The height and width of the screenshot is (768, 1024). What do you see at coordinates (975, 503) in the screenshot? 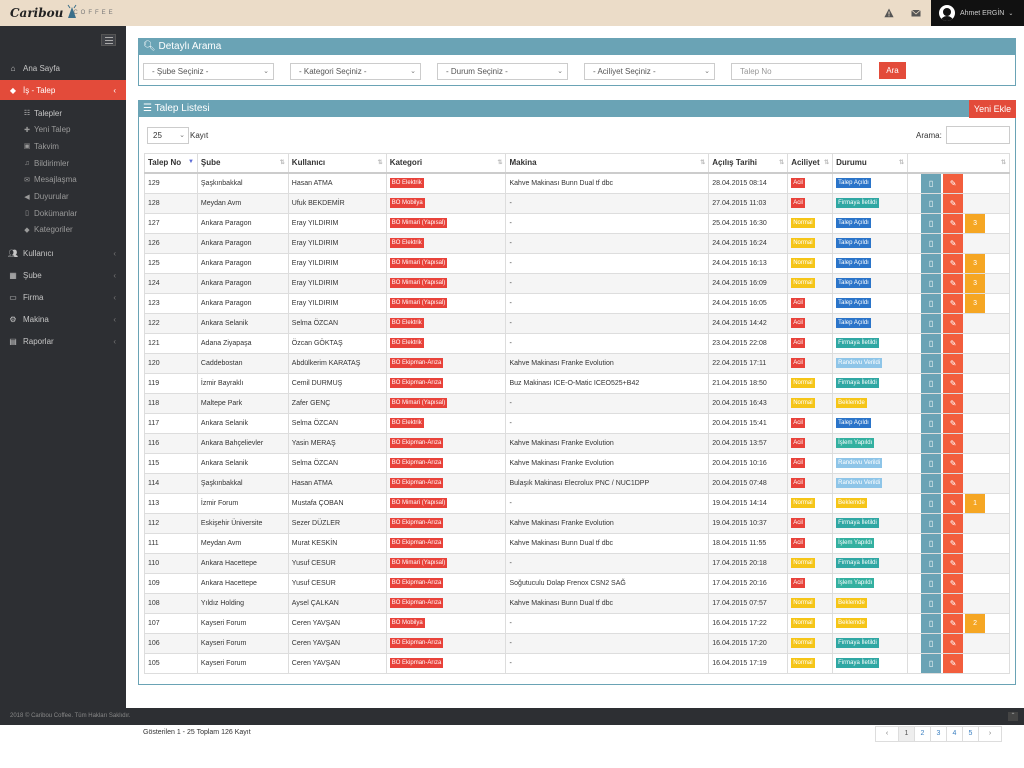
I see `comment-count-badge: 1` at bounding box center [975, 503].